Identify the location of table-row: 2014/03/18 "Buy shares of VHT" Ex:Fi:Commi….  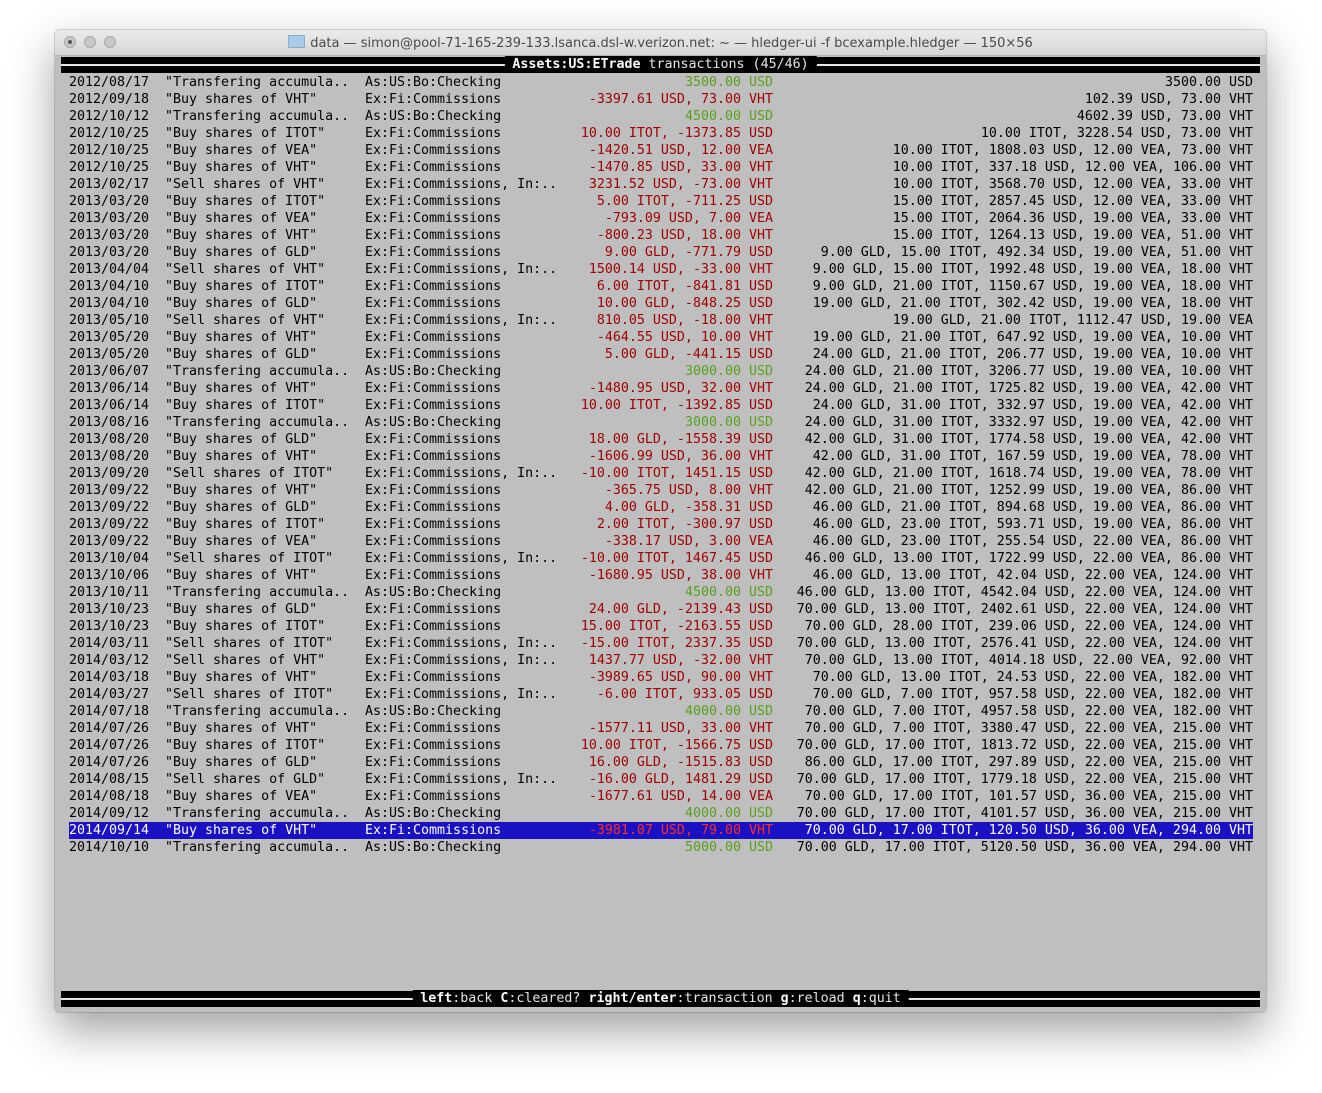
(661, 677).